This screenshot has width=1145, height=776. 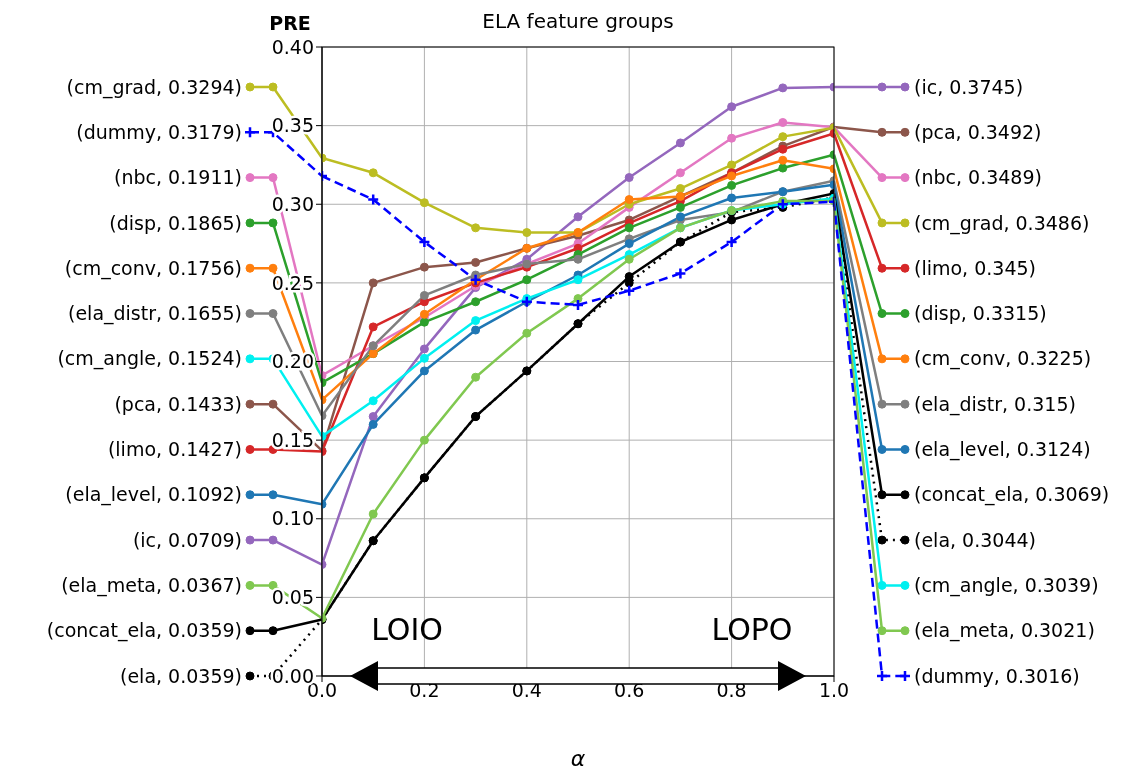 I want to click on text: (limo, 0.1427), so click(x=174, y=449).